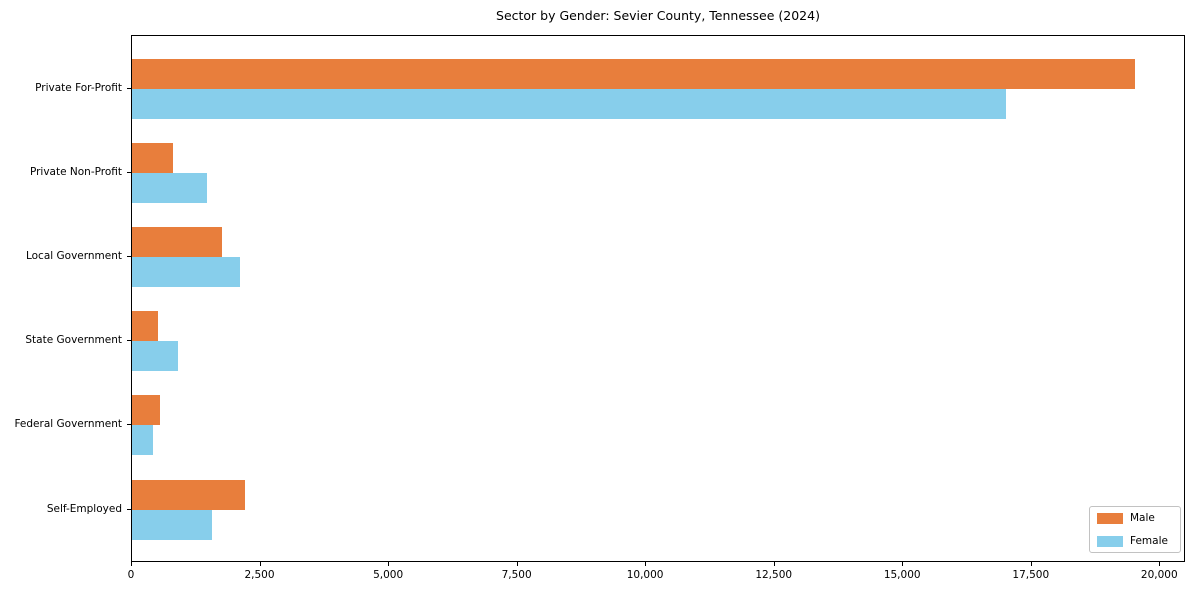  What do you see at coordinates (68, 424) in the screenshot?
I see `y-axis-label: Federal Government` at bounding box center [68, 424].